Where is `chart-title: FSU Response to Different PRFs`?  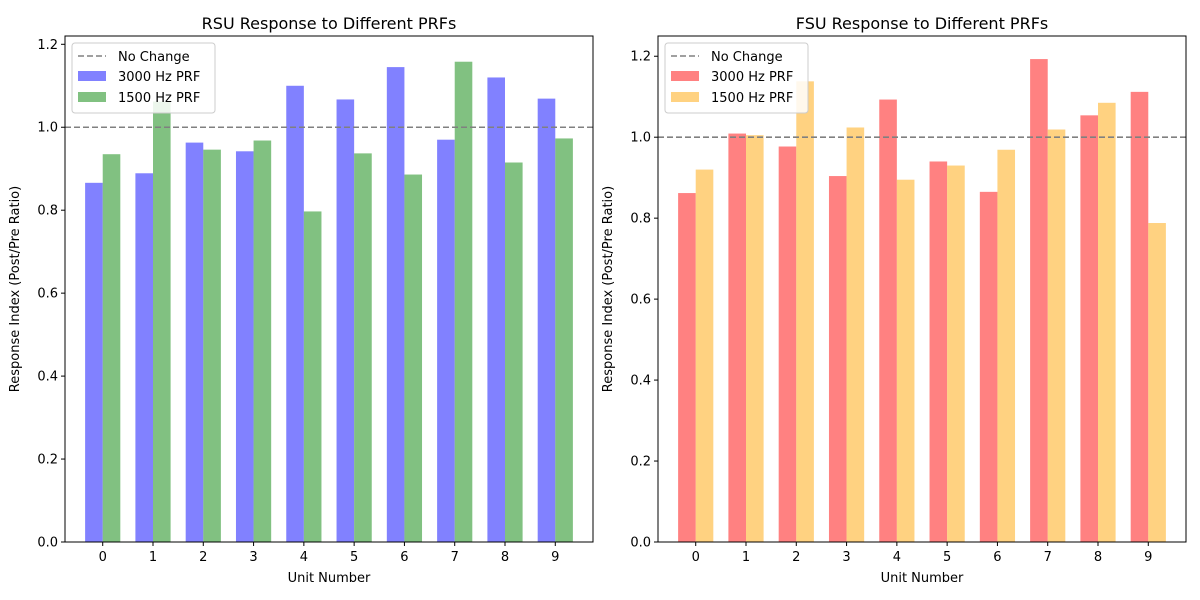 chart-title: FSU Response to Different PRFs is located at coordinates (922, 23).